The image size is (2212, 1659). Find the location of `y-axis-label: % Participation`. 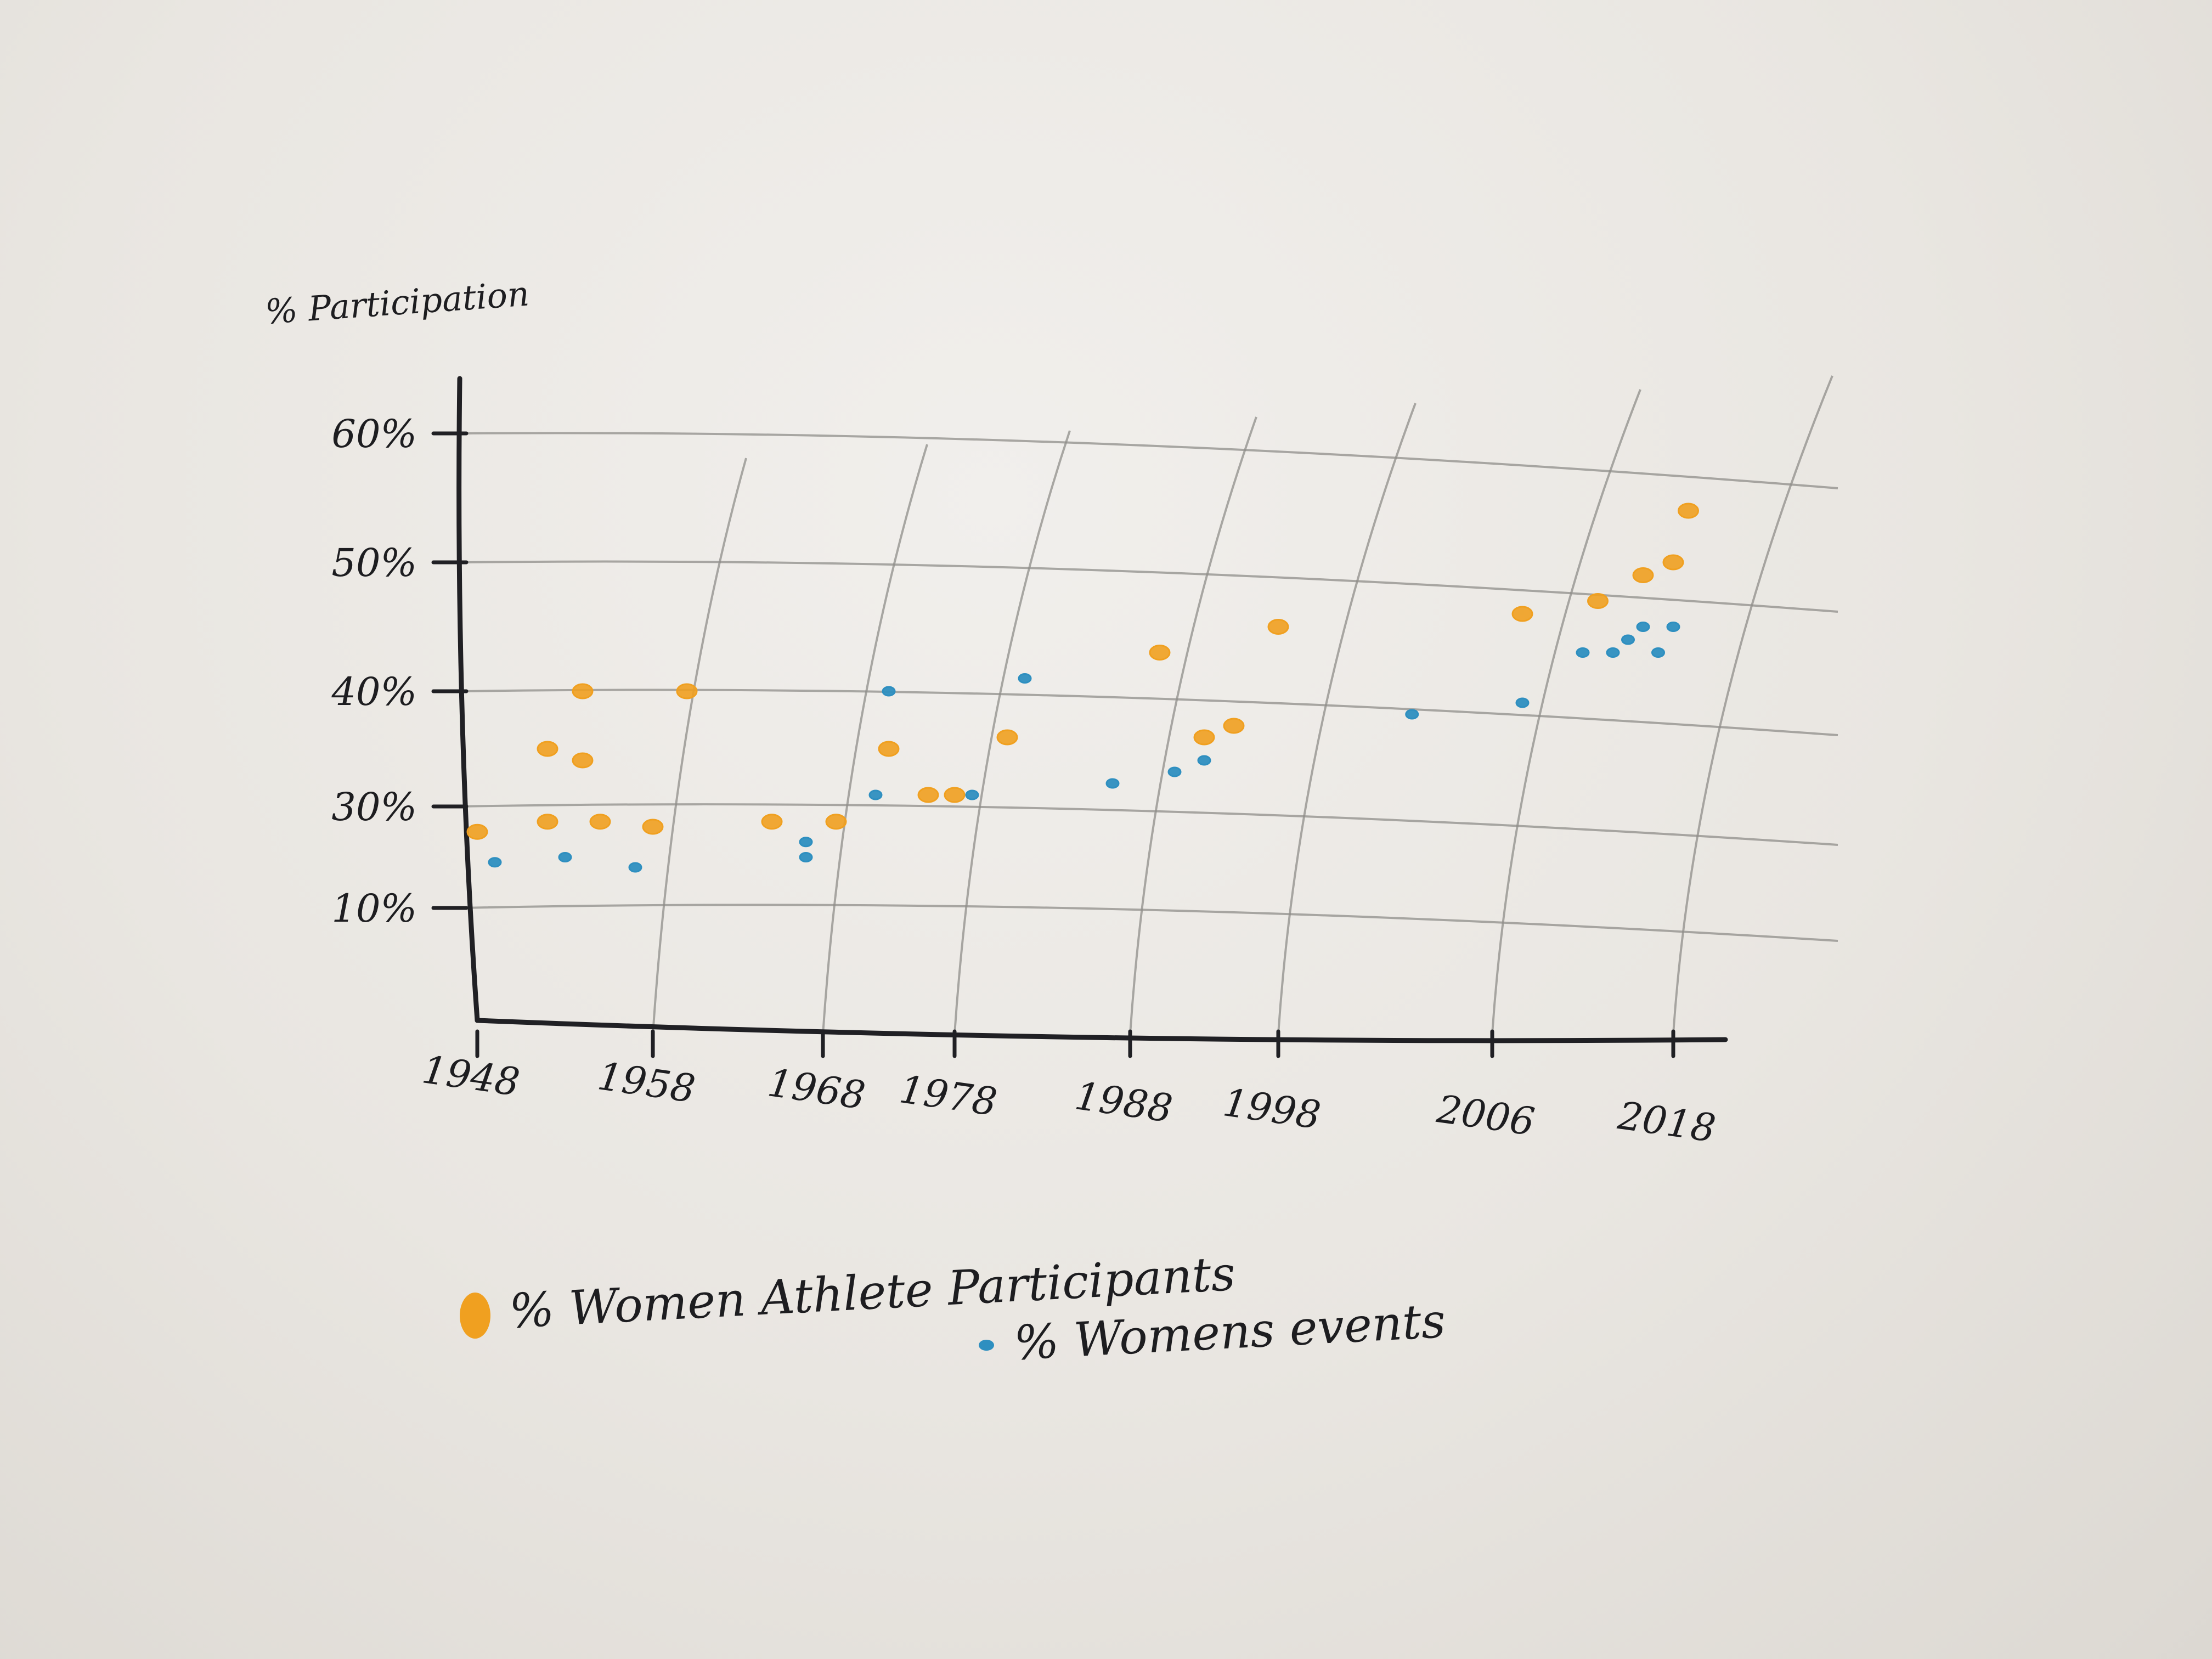

y-axis-label: % Participation is located at coordinates (398, 303).